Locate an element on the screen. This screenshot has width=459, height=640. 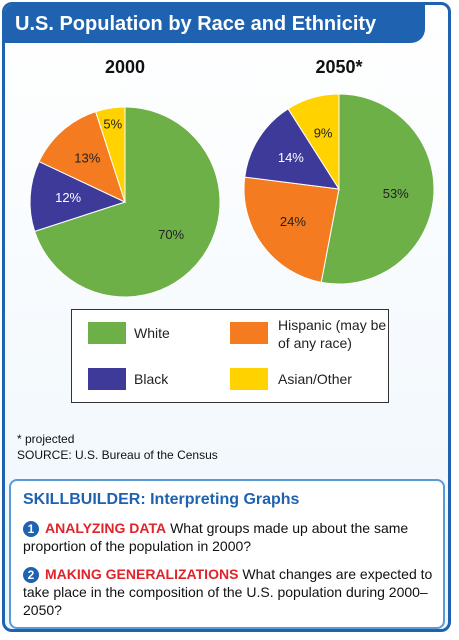
legend-label: Hispanic (may be of any race) is located at coordinates (332, 334).